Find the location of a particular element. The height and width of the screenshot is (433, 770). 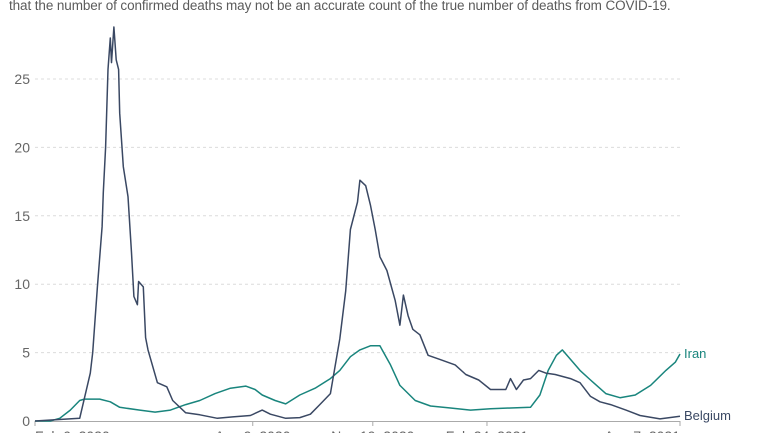

y-axis-ticks: 0 5 10 15 20 25 is located at coordinates (22, 250).